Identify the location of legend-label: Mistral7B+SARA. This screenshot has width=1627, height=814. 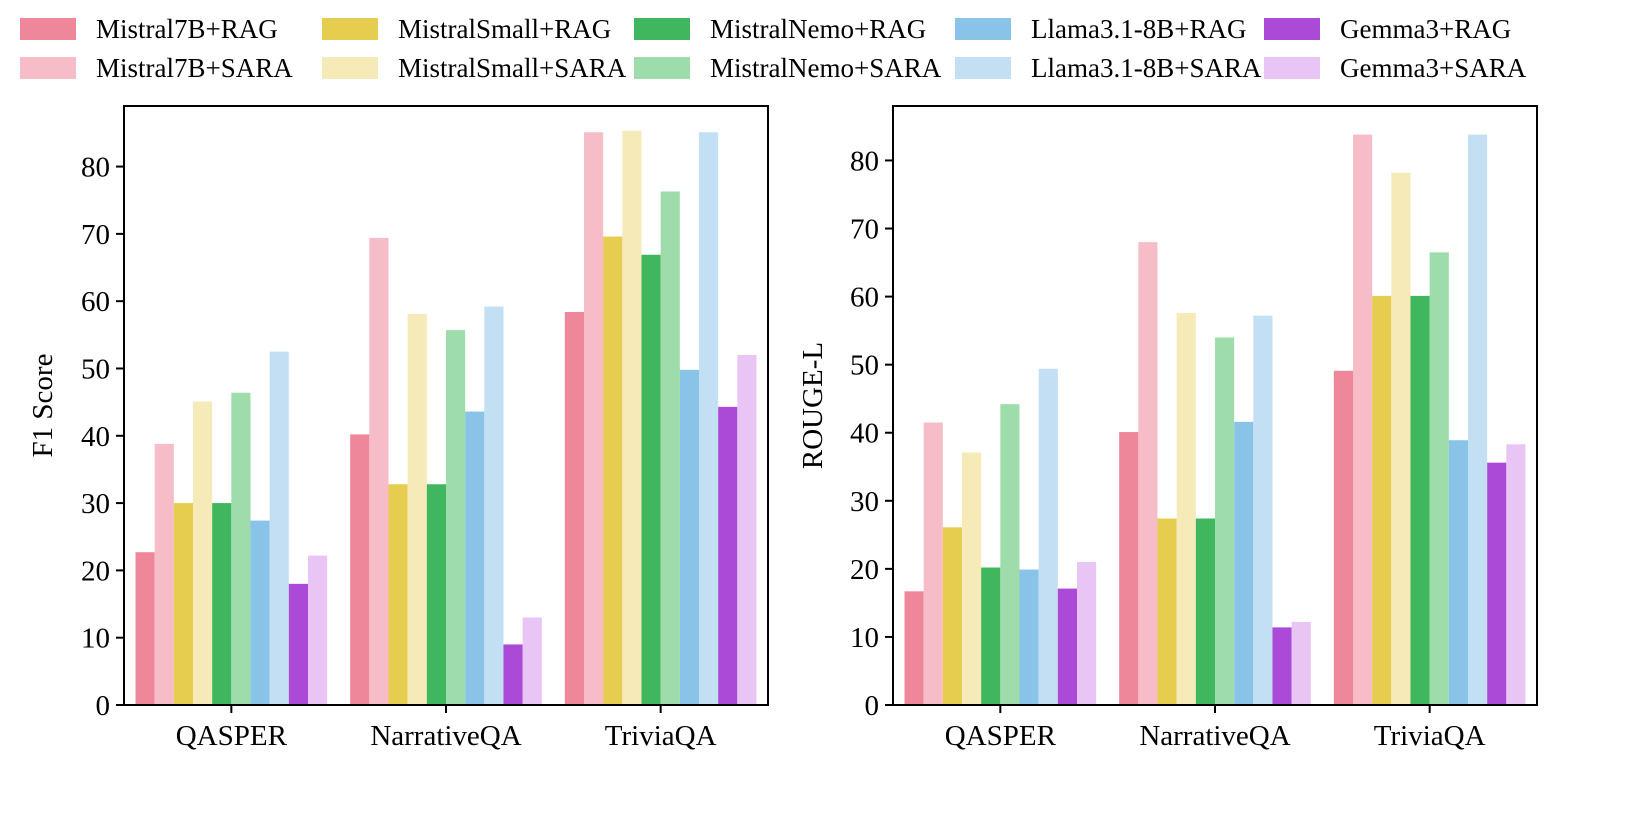
(194, 67).